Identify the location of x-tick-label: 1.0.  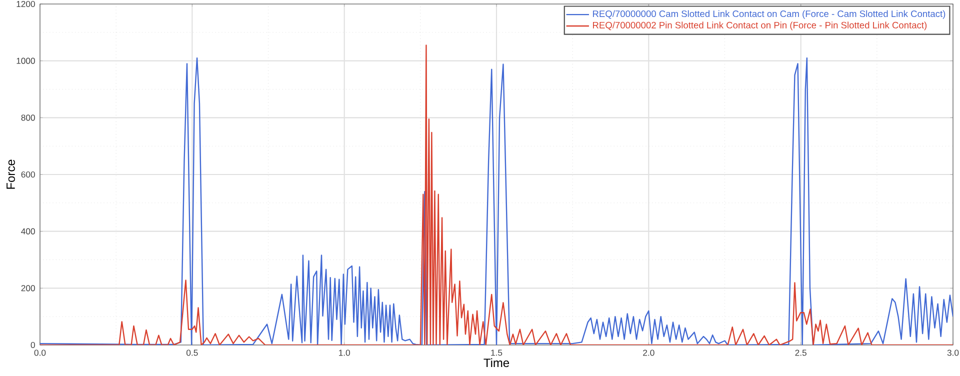
(344, 353).